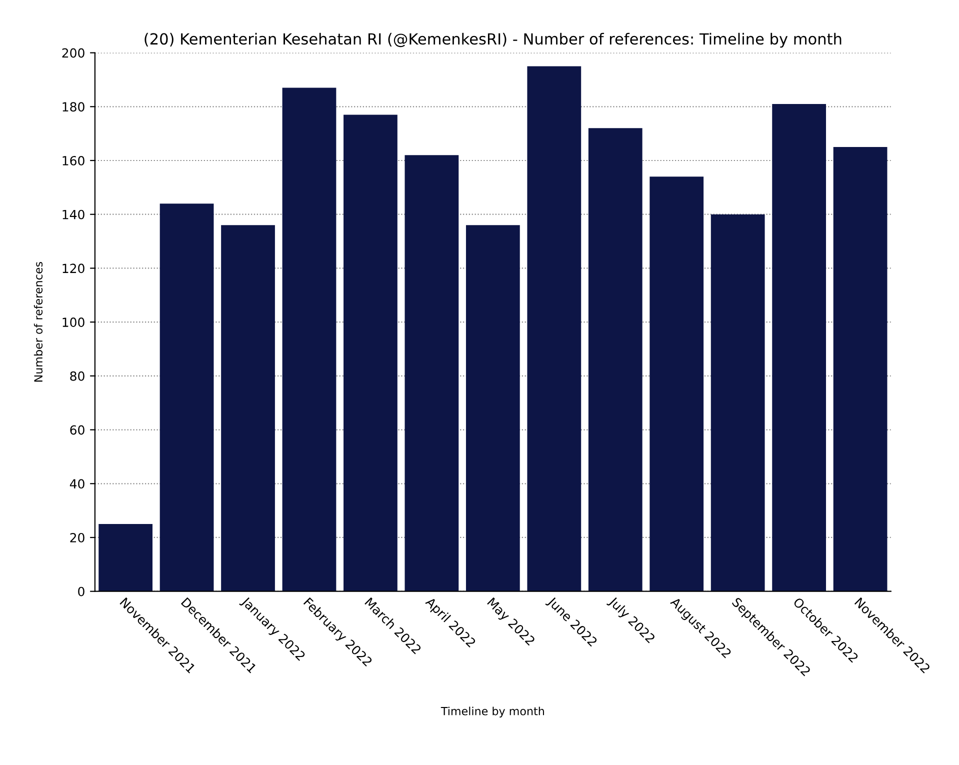 The image size is (959, 765). I want to click on y-tick-label: 120, so click(73, 269).